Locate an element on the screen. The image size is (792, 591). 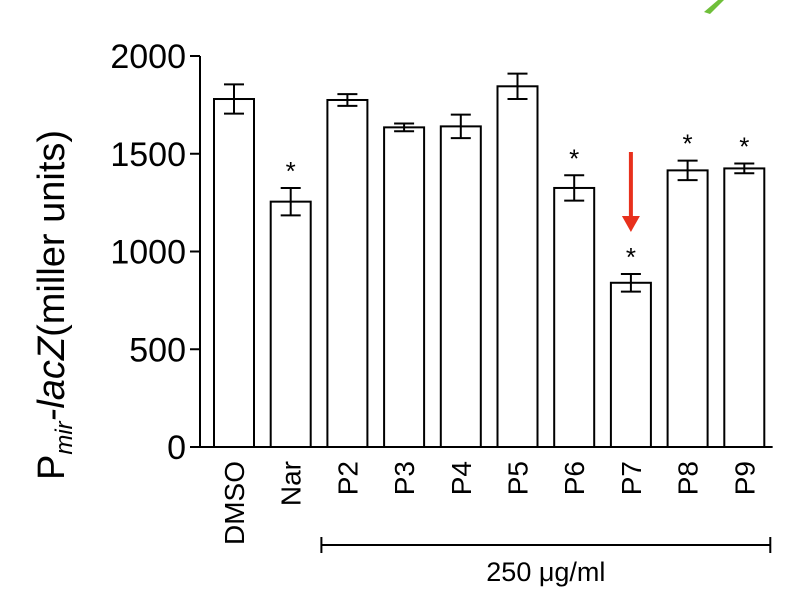
bar-nar is located at coordinates (290, 324).